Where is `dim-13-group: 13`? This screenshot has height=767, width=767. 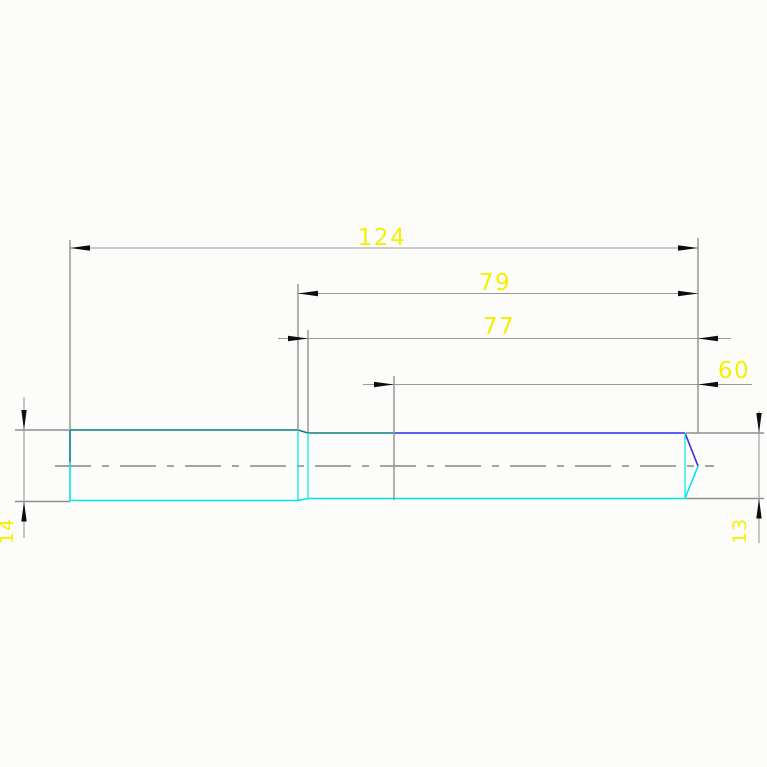
dim-13-group: 13 is located at coordinates (725, 477).